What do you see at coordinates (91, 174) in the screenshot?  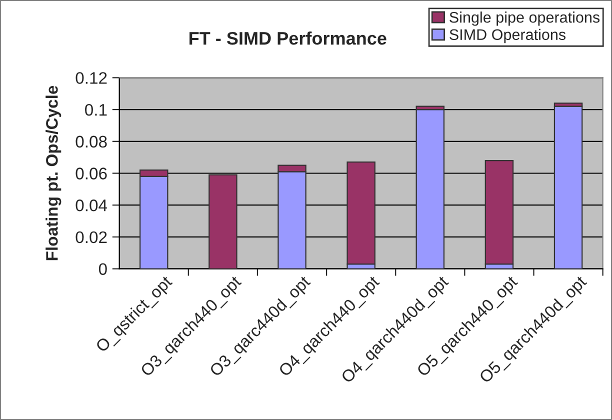 I see `y-tick-label: 0.06` at bounding box center [91, 174].